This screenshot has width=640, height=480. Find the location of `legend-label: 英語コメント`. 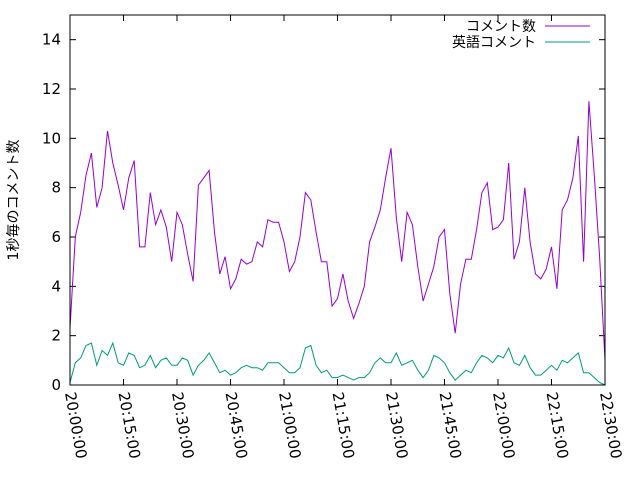

legend-label: 英語コメント is located at coordinates (494, 42).